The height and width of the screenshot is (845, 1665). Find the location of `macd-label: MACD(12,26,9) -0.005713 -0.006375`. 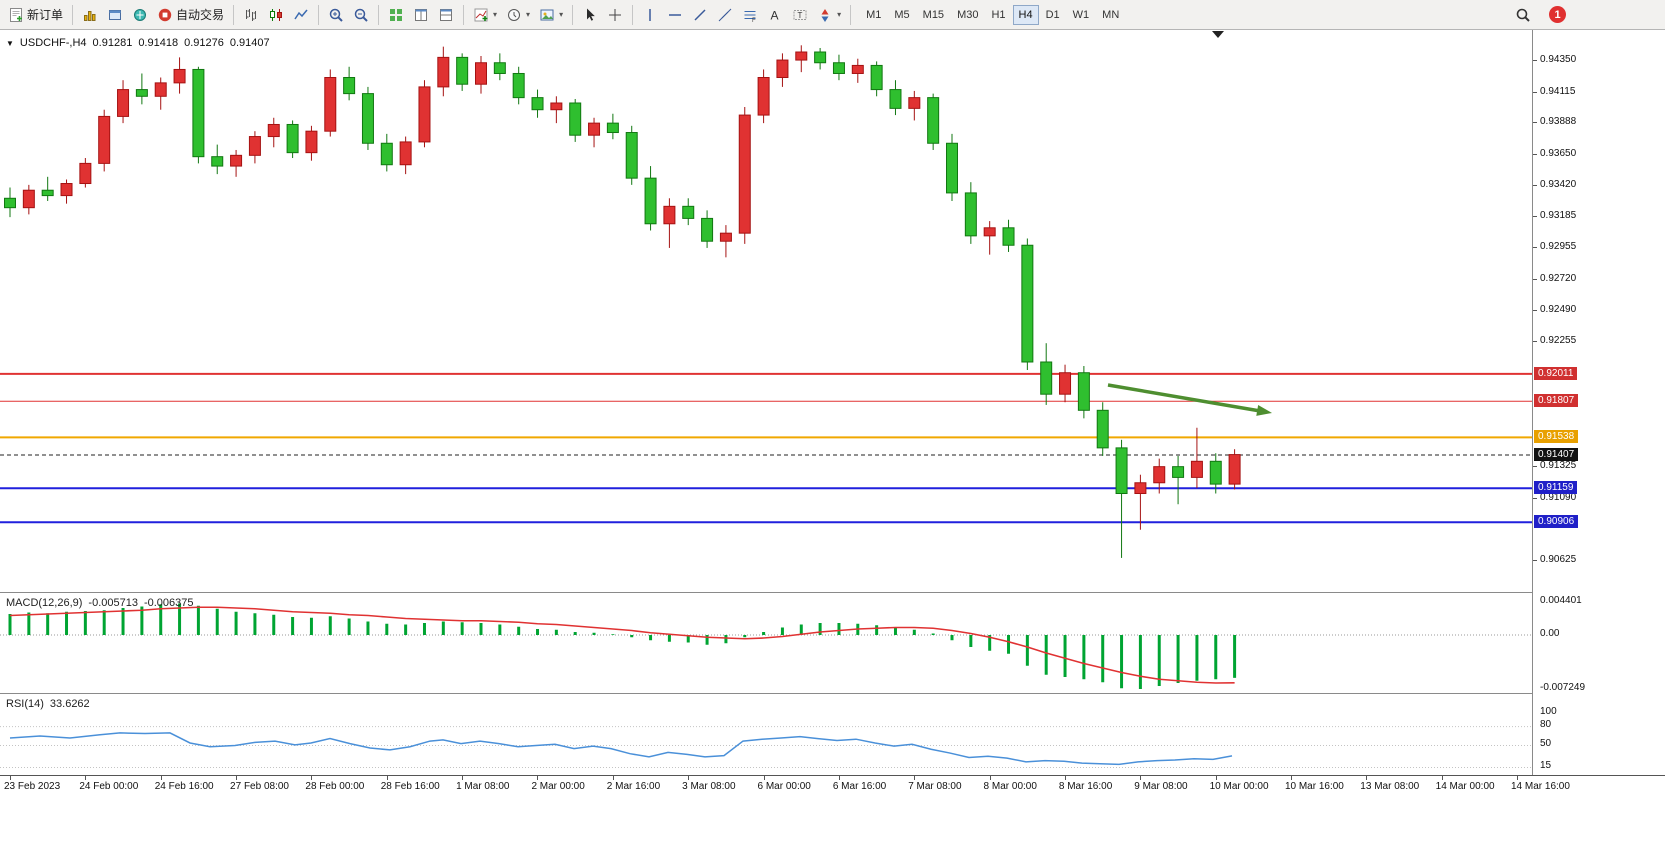

macd-label: MACD(12,26,9) -0.005713 -0.006375 is located at coordinates (100, 603).